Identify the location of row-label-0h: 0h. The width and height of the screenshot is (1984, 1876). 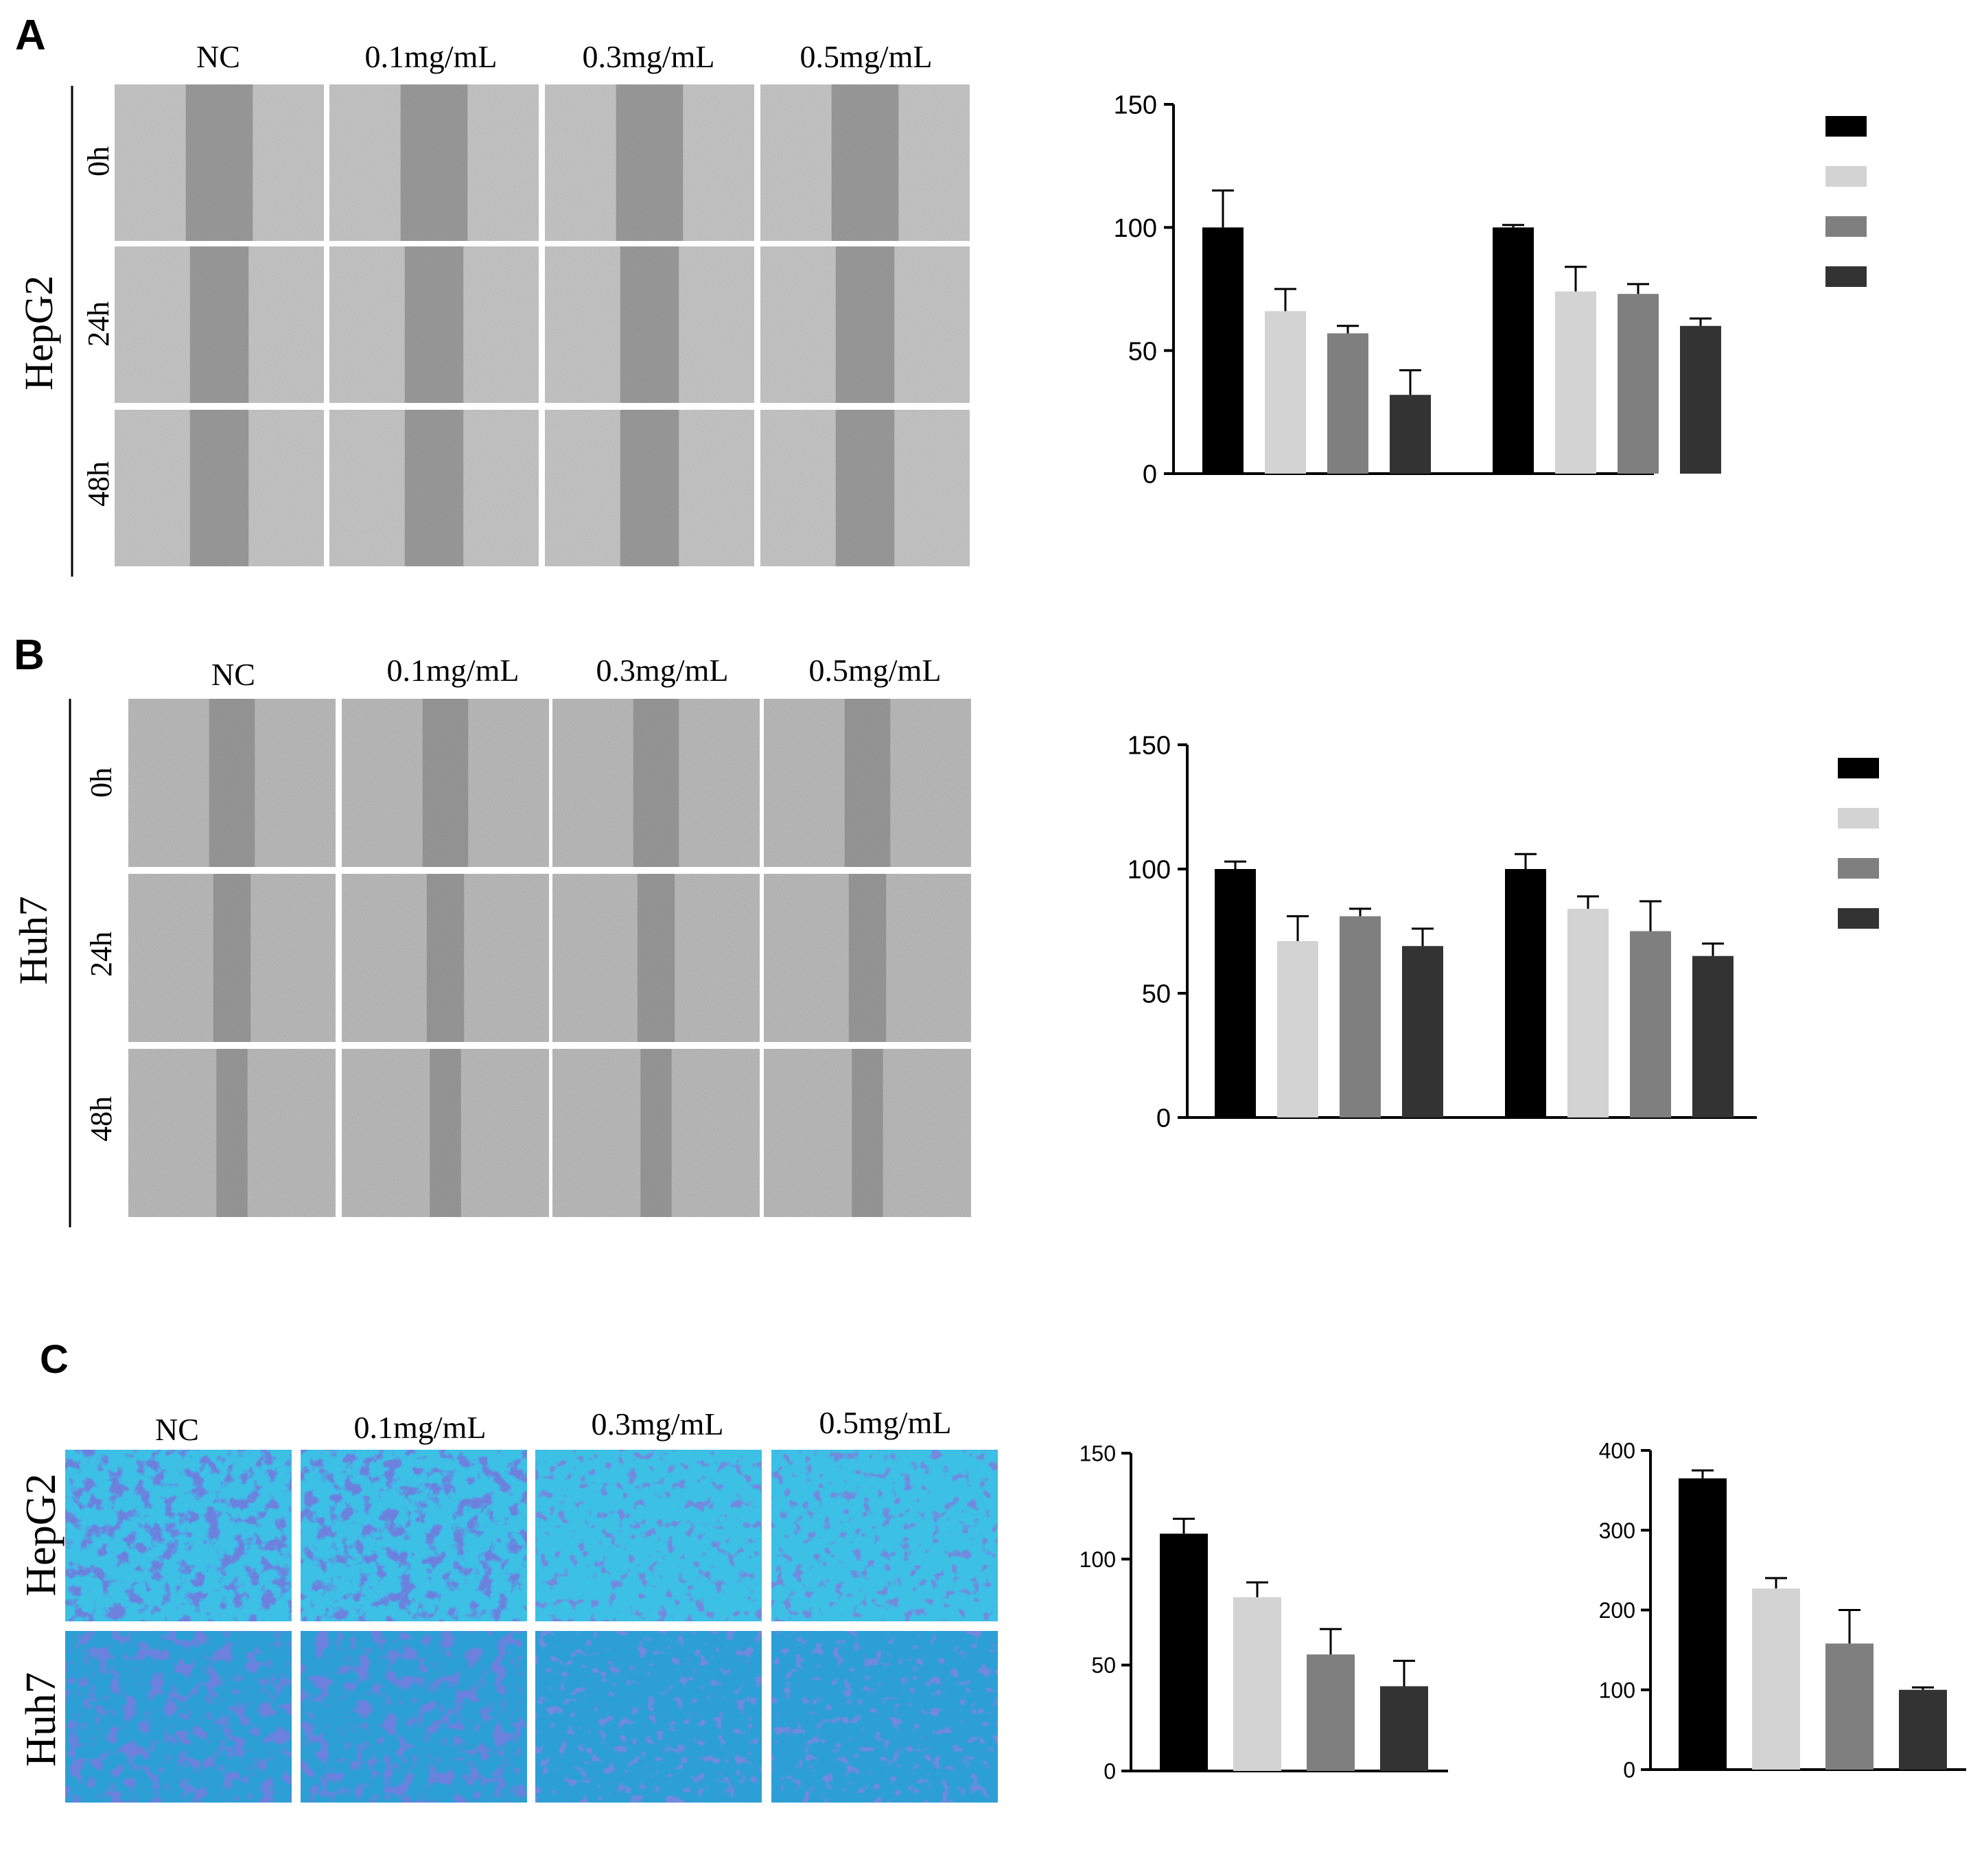
(98, 161).